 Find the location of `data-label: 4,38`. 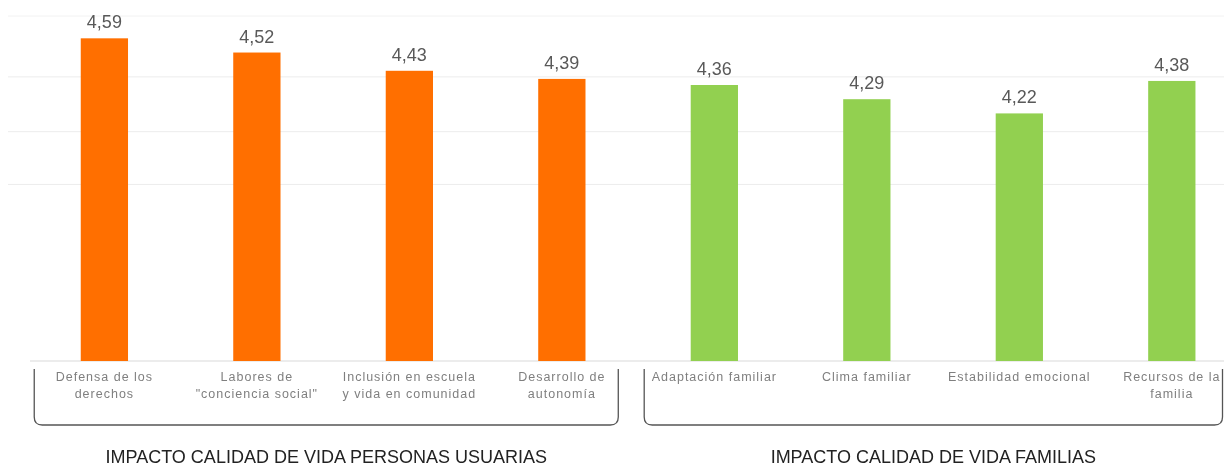

data-label: 4,38 is located at coordinates (1172, 64).